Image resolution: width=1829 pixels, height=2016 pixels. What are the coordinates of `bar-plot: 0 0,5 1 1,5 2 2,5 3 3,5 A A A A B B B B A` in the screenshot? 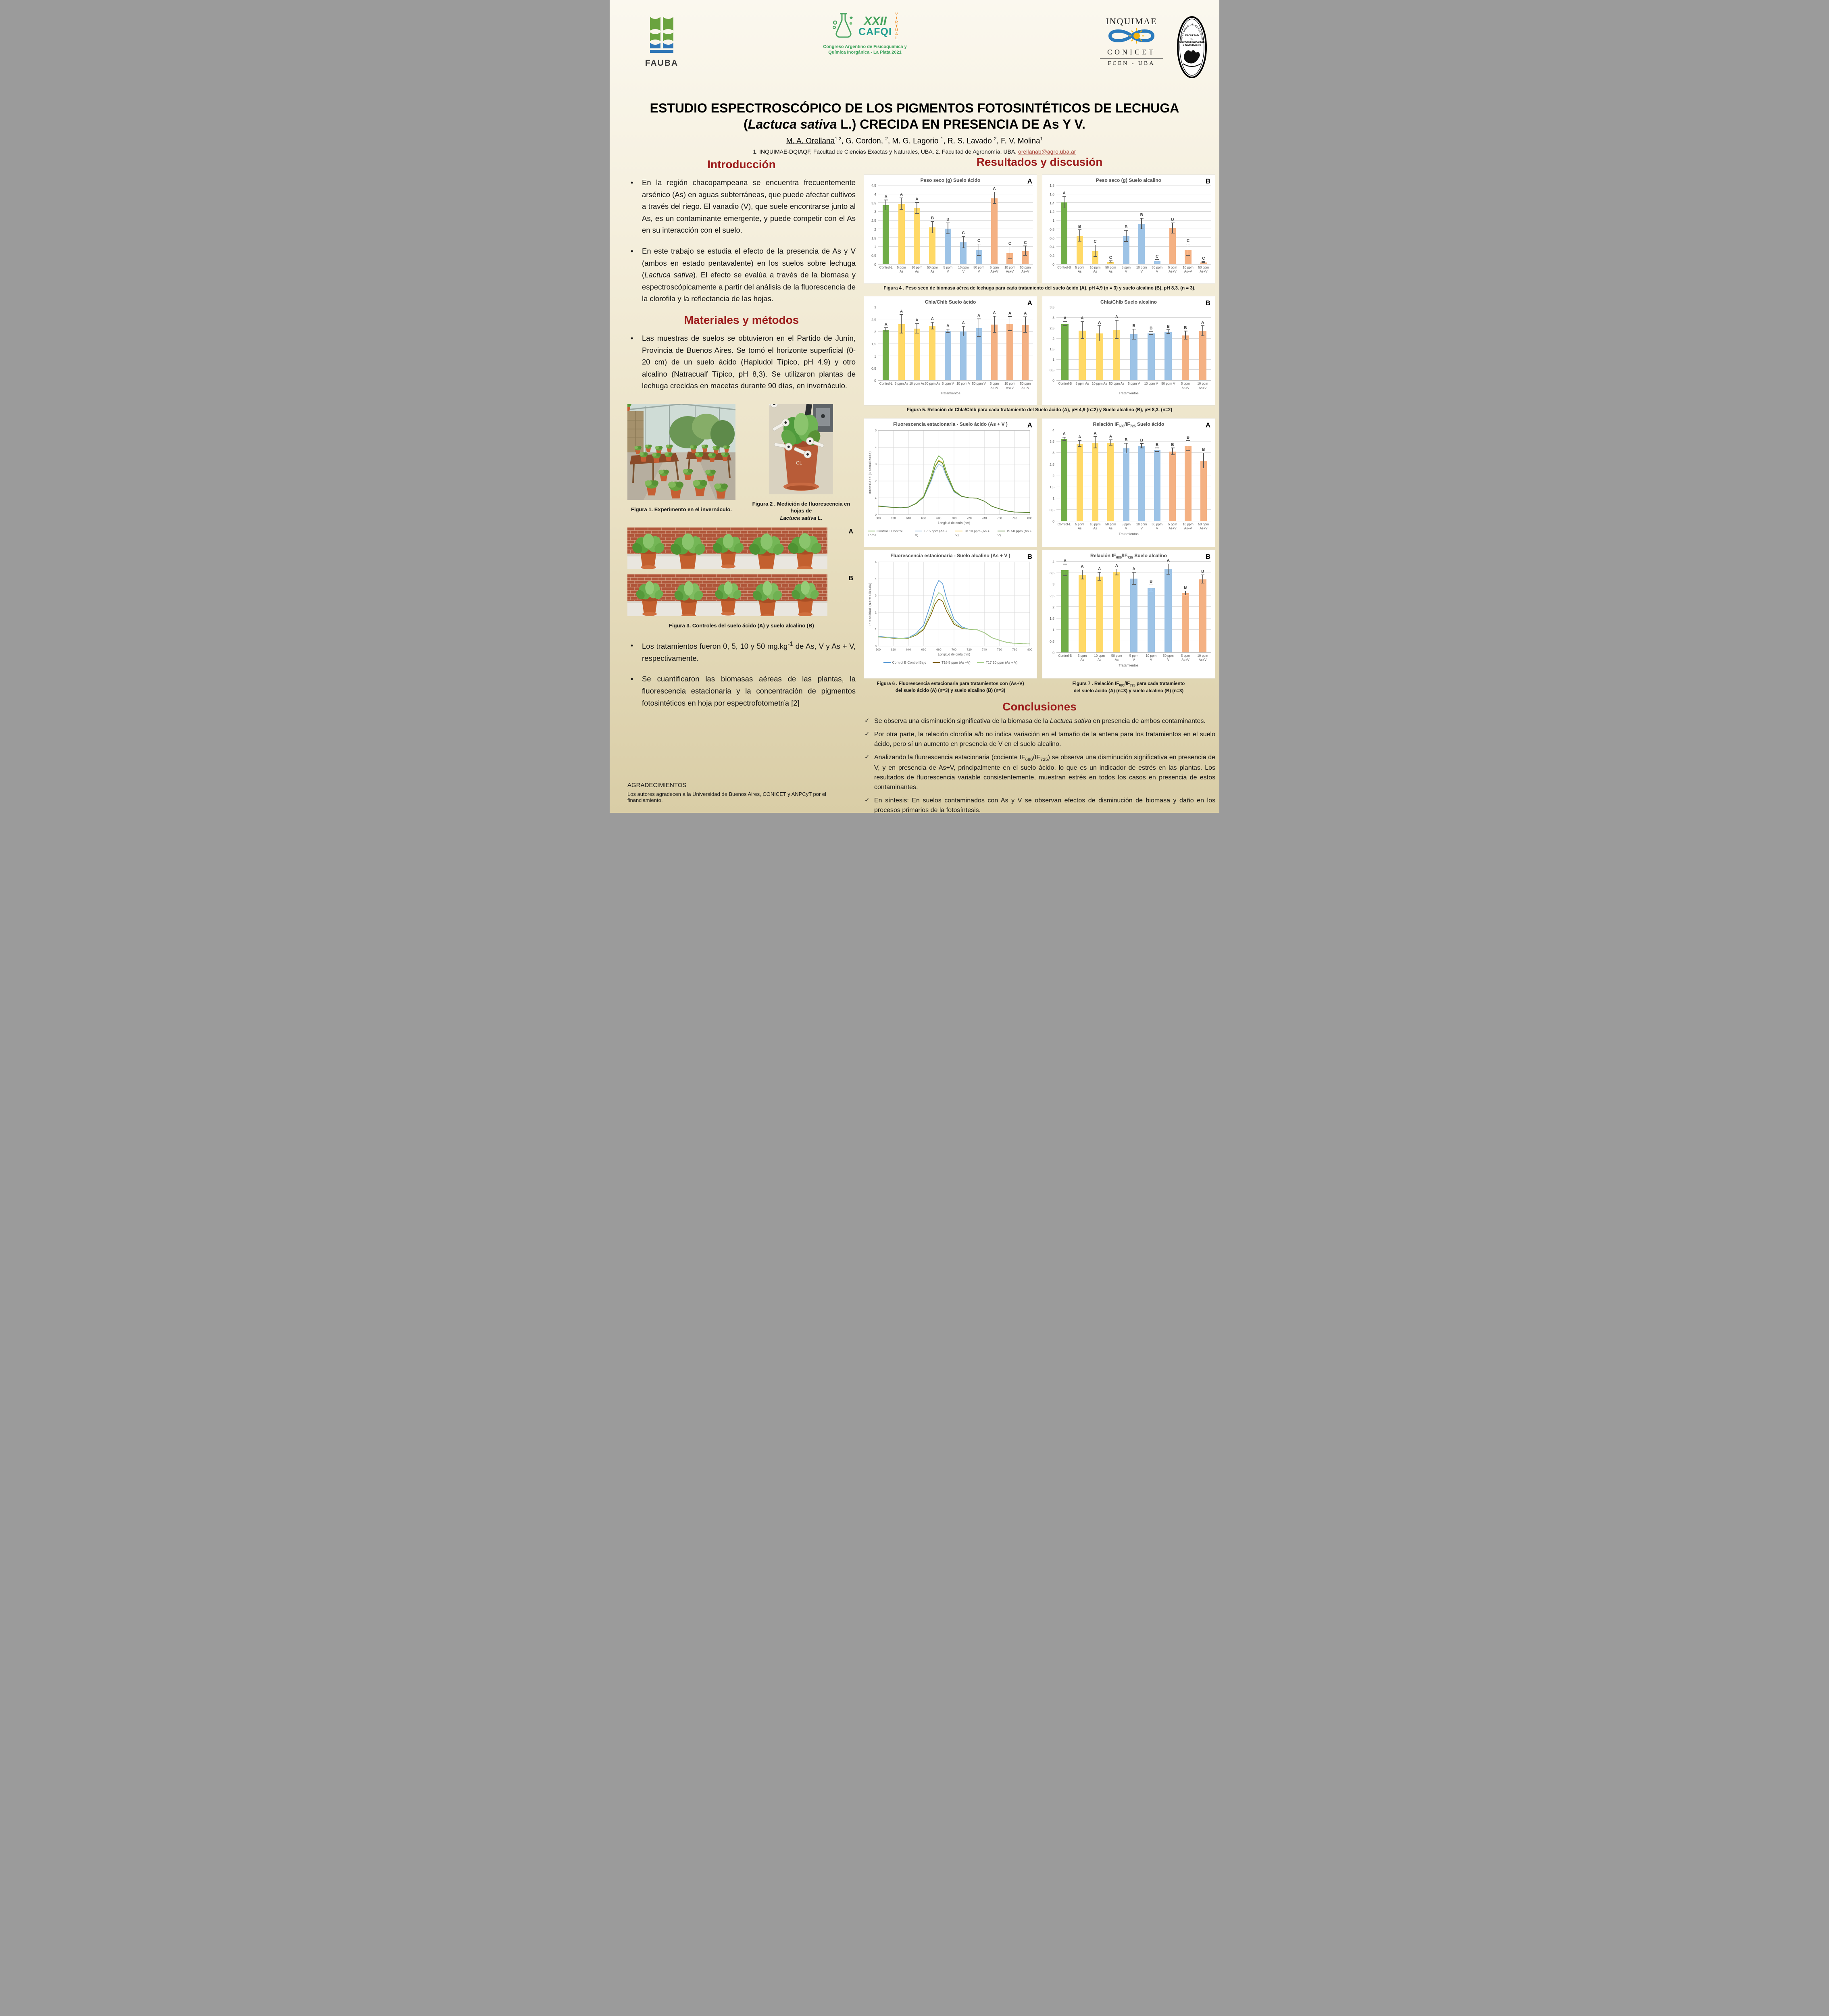 It's located at (1128, 344).